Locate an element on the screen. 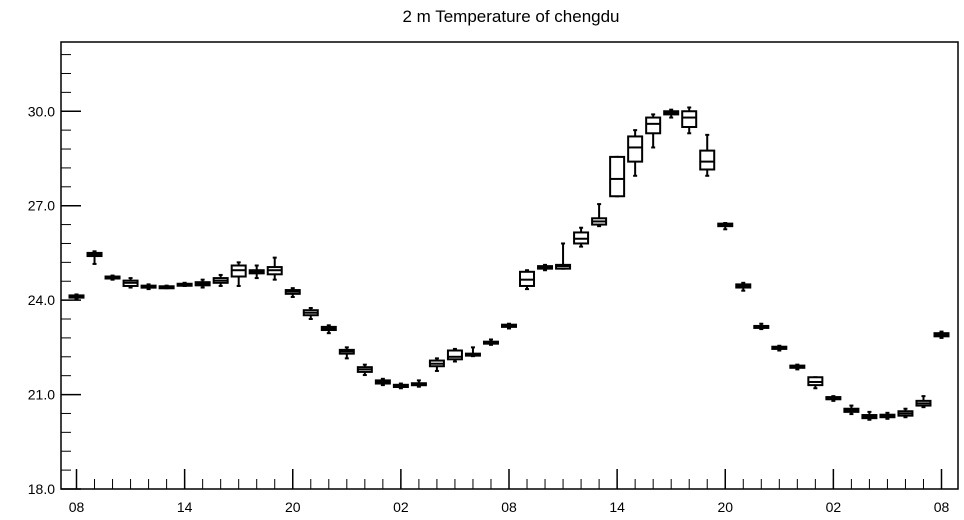 Image resolution: width=964 pixels, height=520 pixels. x-axis: 08 14 20 02 08 14 20 02 08 is located at coordinates (509, 492).